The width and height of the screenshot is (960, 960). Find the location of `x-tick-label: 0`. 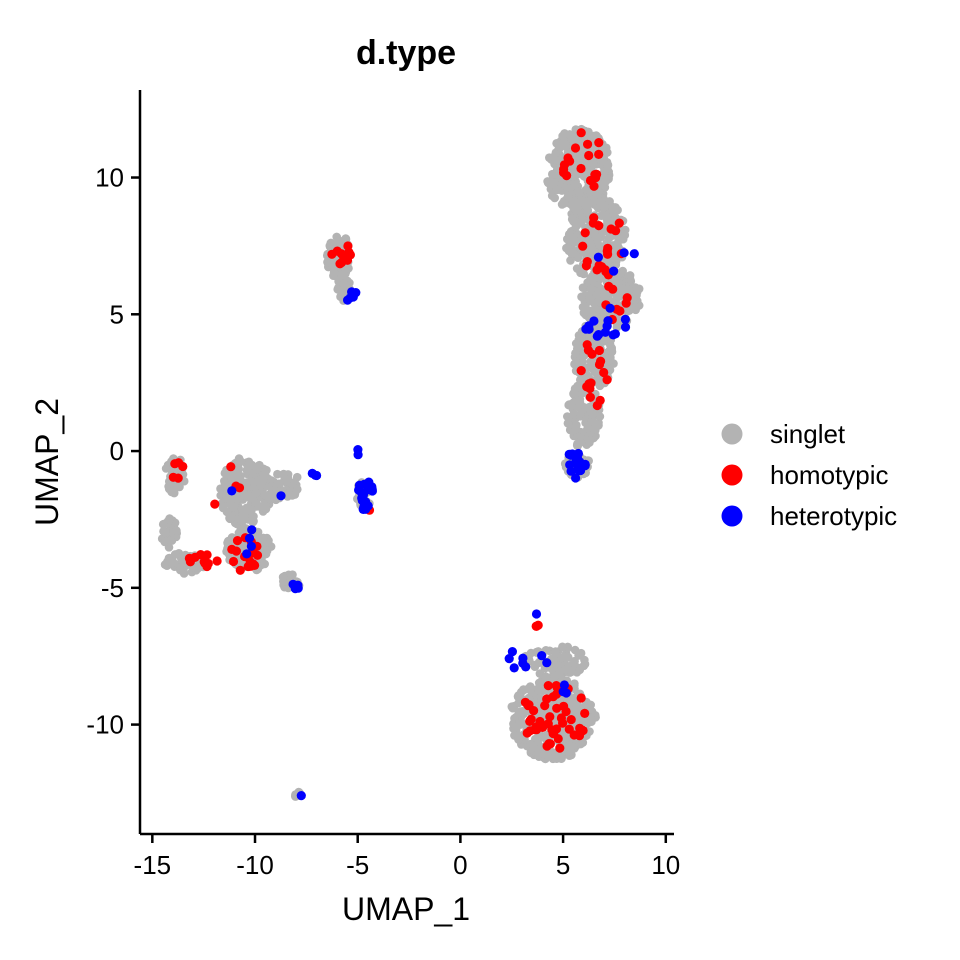

x-tick-label: 0 is located at coordinates (460, 865).